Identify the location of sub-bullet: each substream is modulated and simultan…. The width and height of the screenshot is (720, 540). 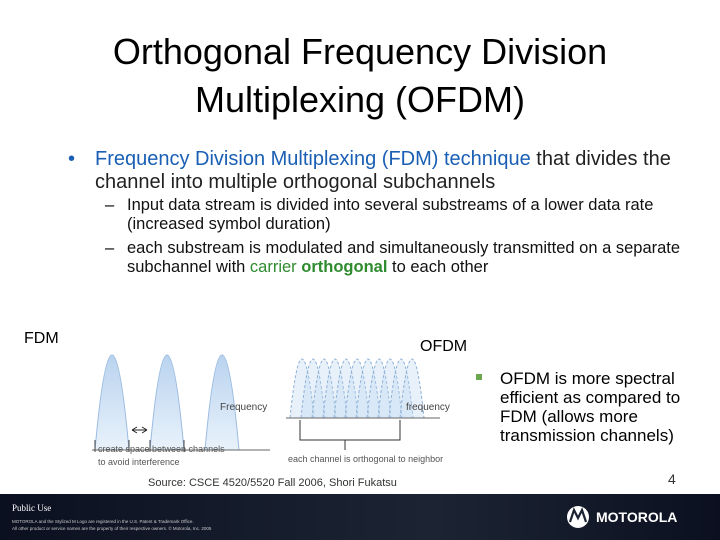
(414, 258).